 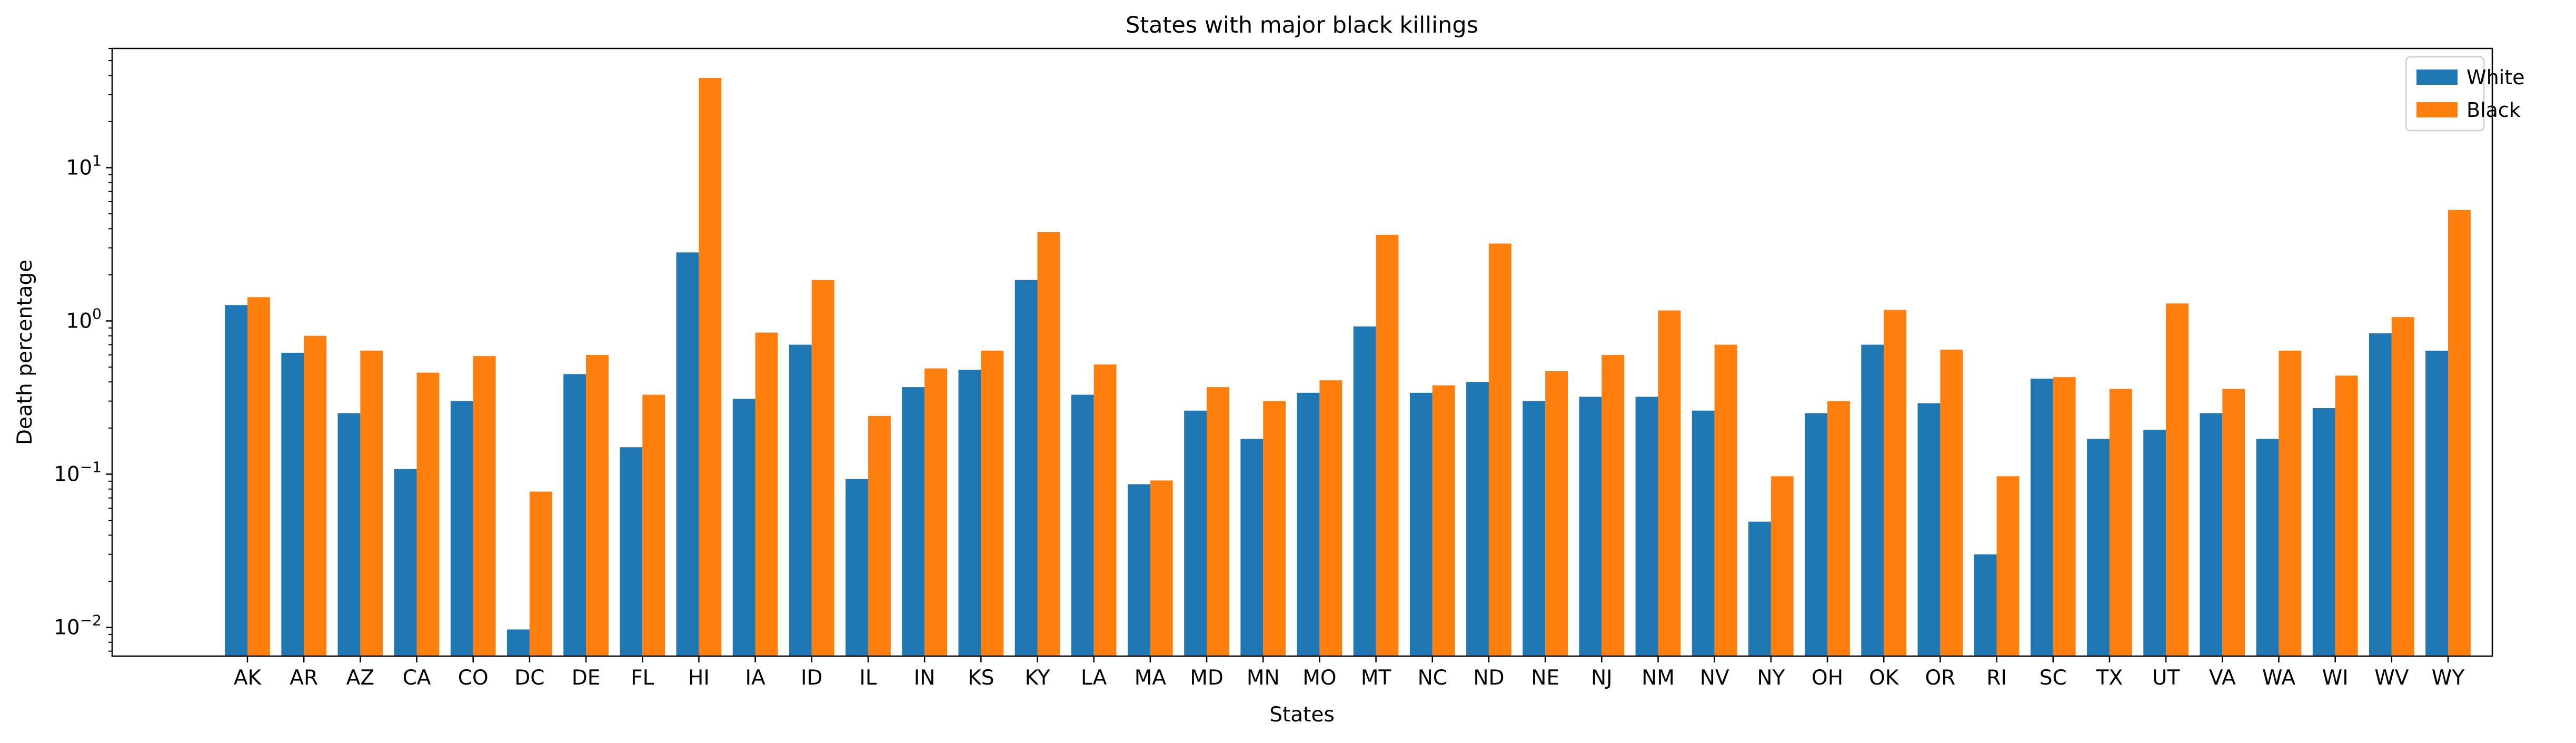 I want to click on bar-black-sc, so click(x=2064, y=516).